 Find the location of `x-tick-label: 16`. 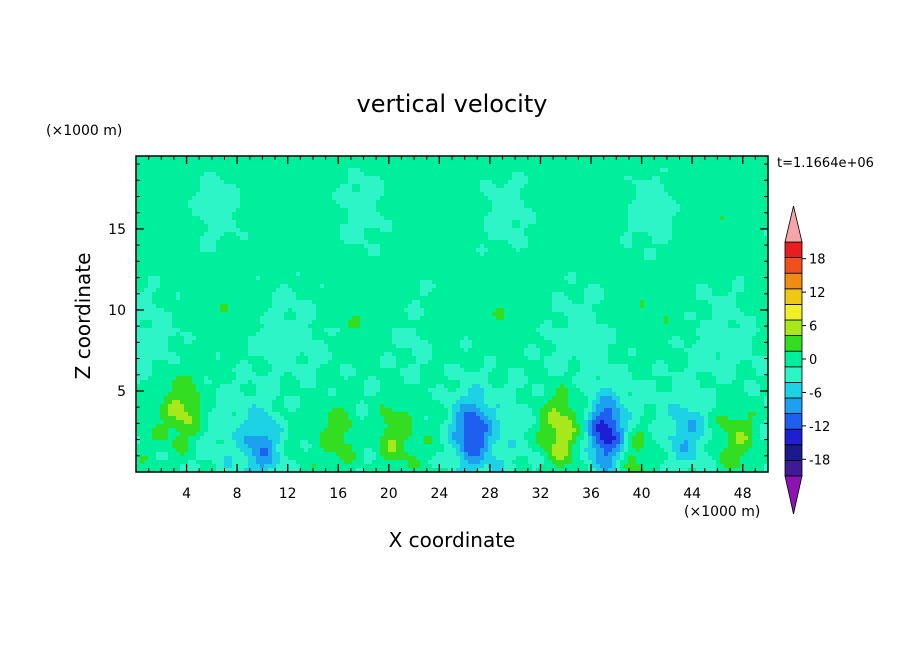

x-tick-label: 16 is located at coordinates (338, 494).